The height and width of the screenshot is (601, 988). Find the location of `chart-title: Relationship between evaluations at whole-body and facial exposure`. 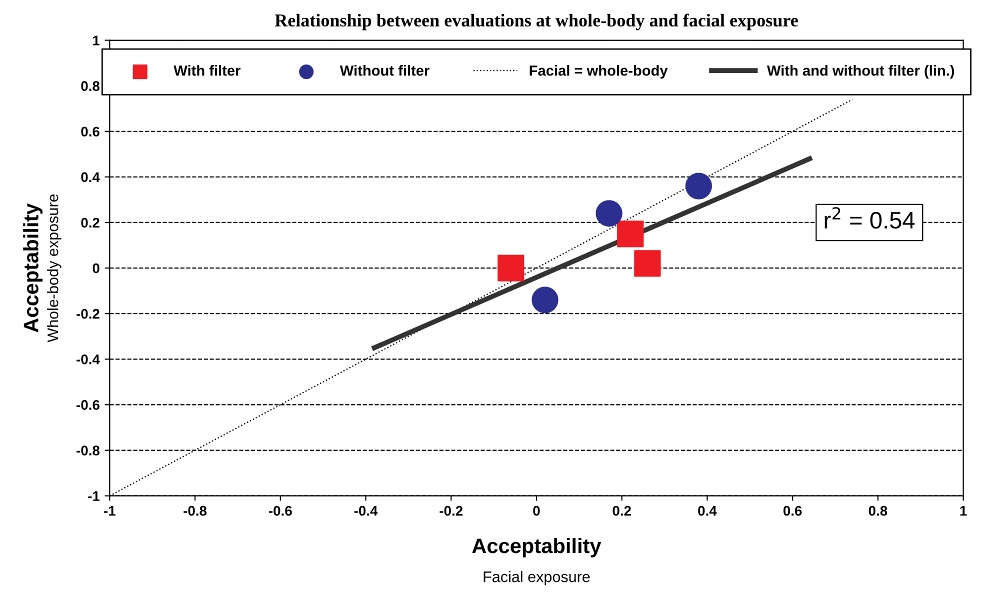

chart-title: Relationship between evaluations at whole-body and facial exposure is located at coordinates (536, 22).